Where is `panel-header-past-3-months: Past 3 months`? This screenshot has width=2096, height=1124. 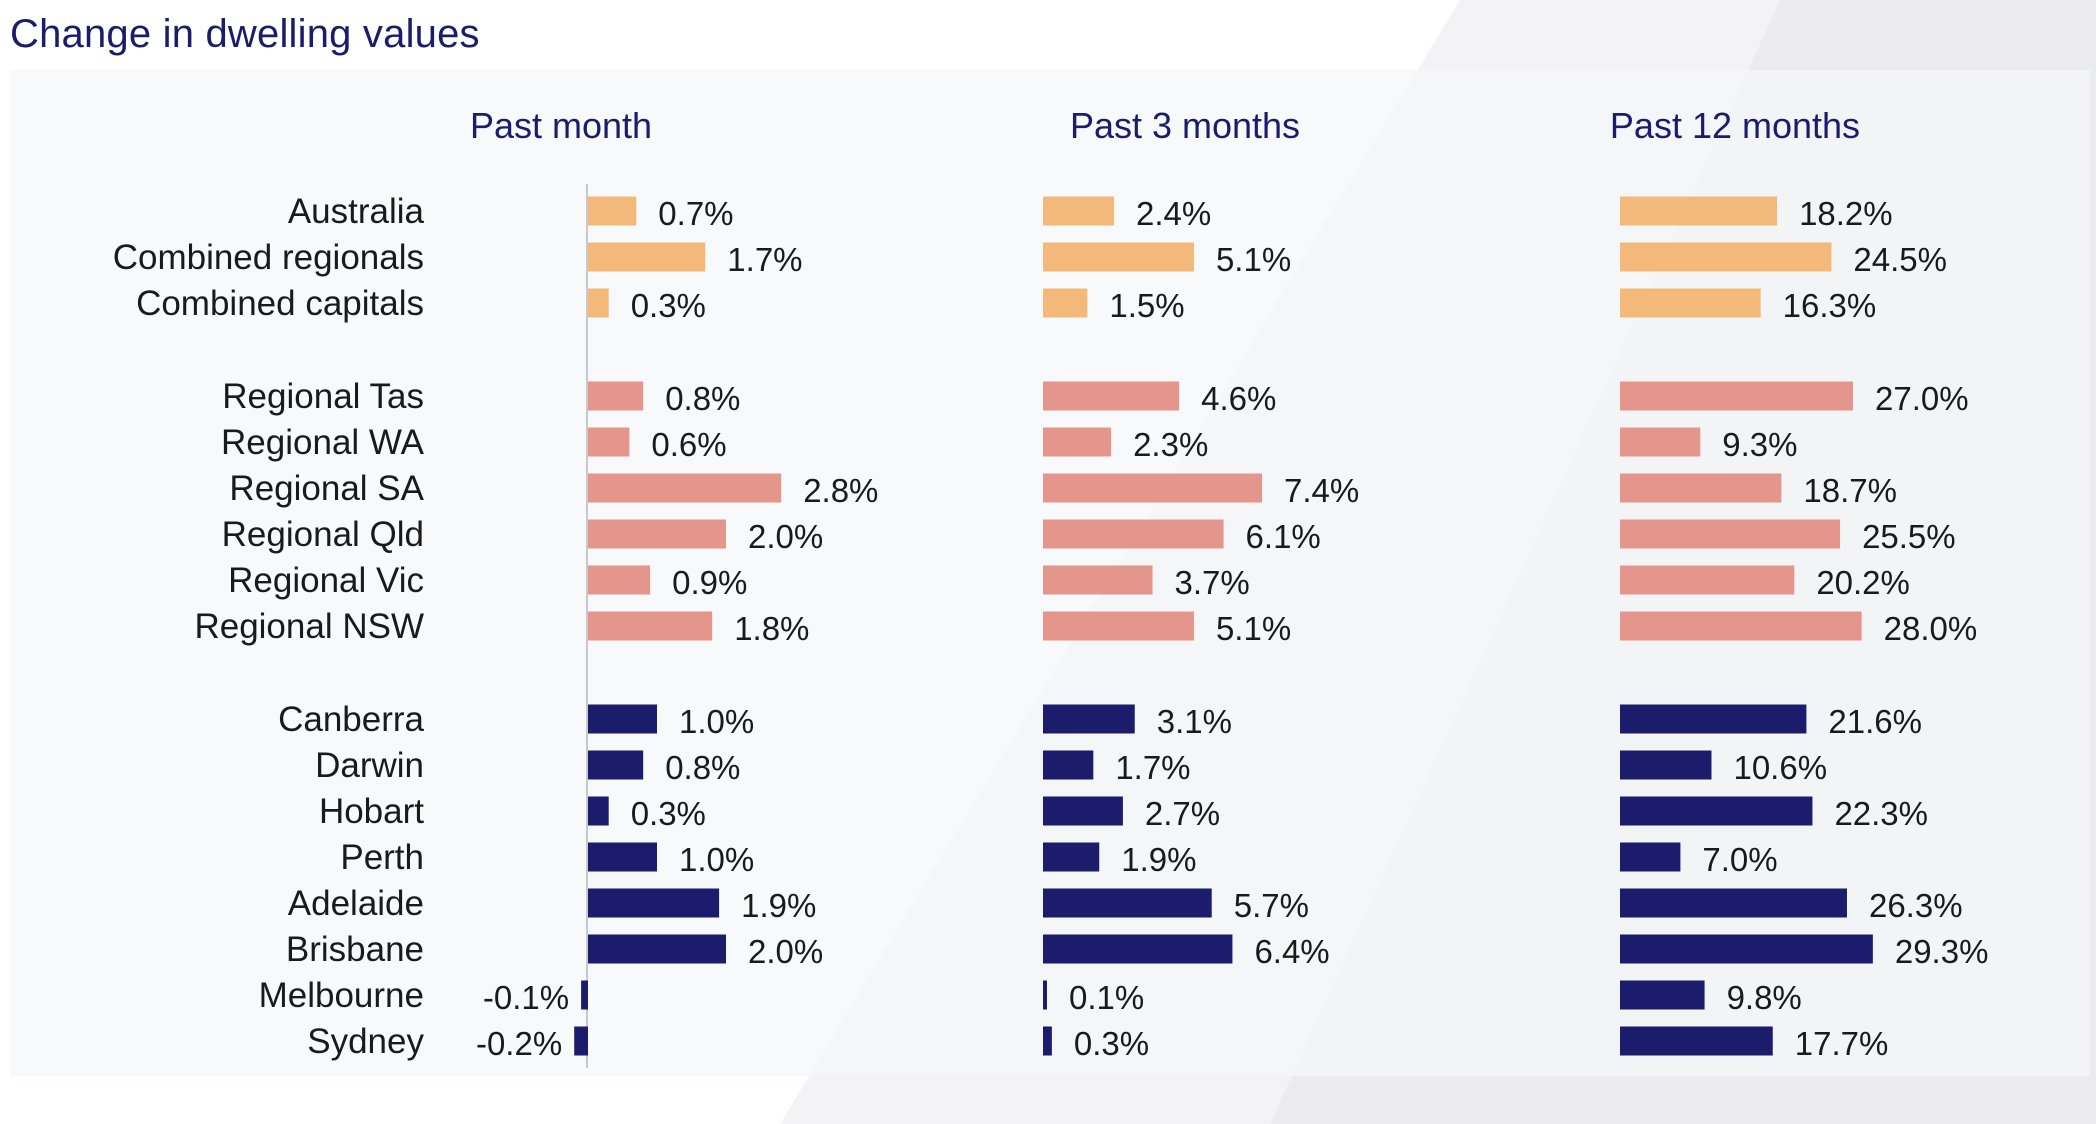 panel-header-past-3-months: Past 3 months is located at coordinates (1185, 125).